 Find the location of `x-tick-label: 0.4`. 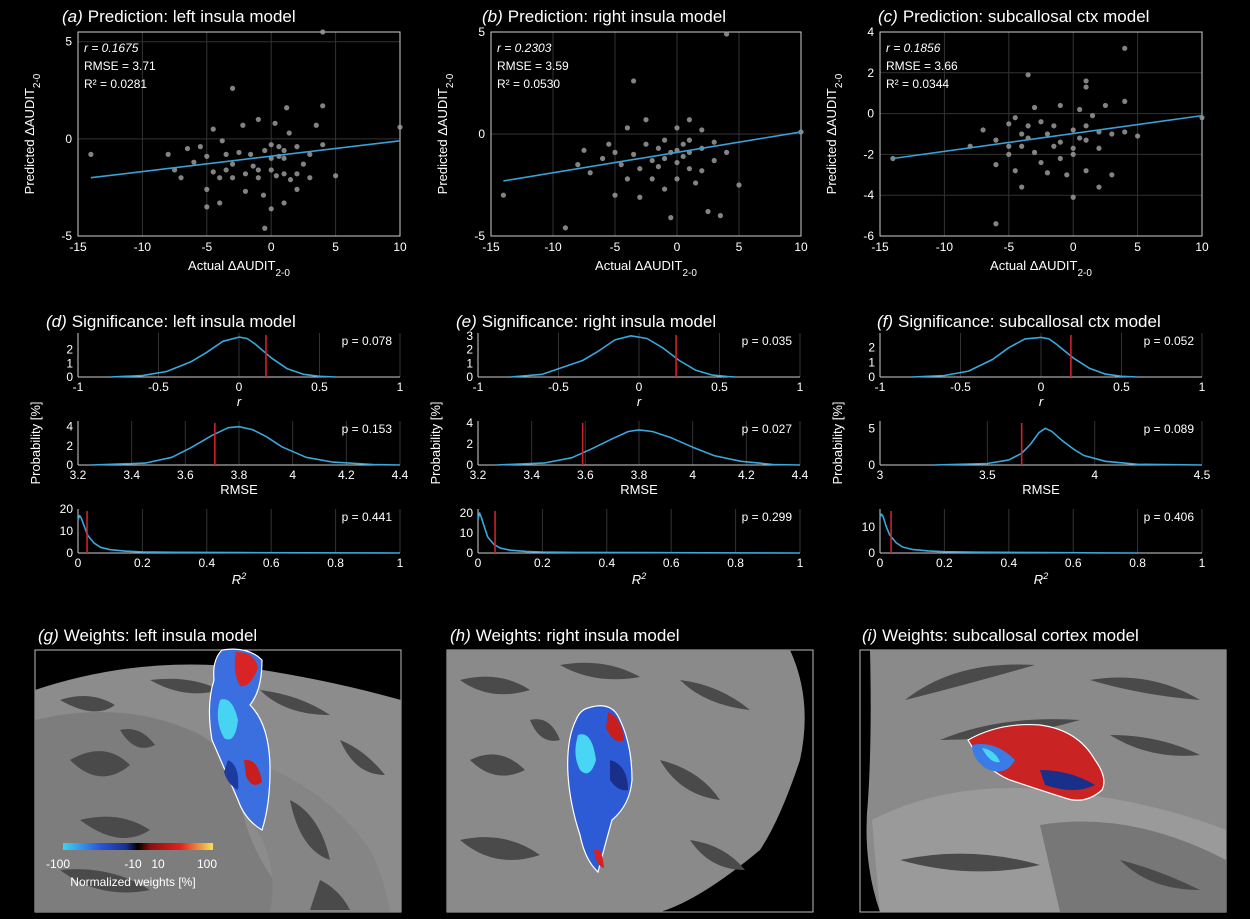

x-tick-label: 0.4 is located at coordinates (606, 563).